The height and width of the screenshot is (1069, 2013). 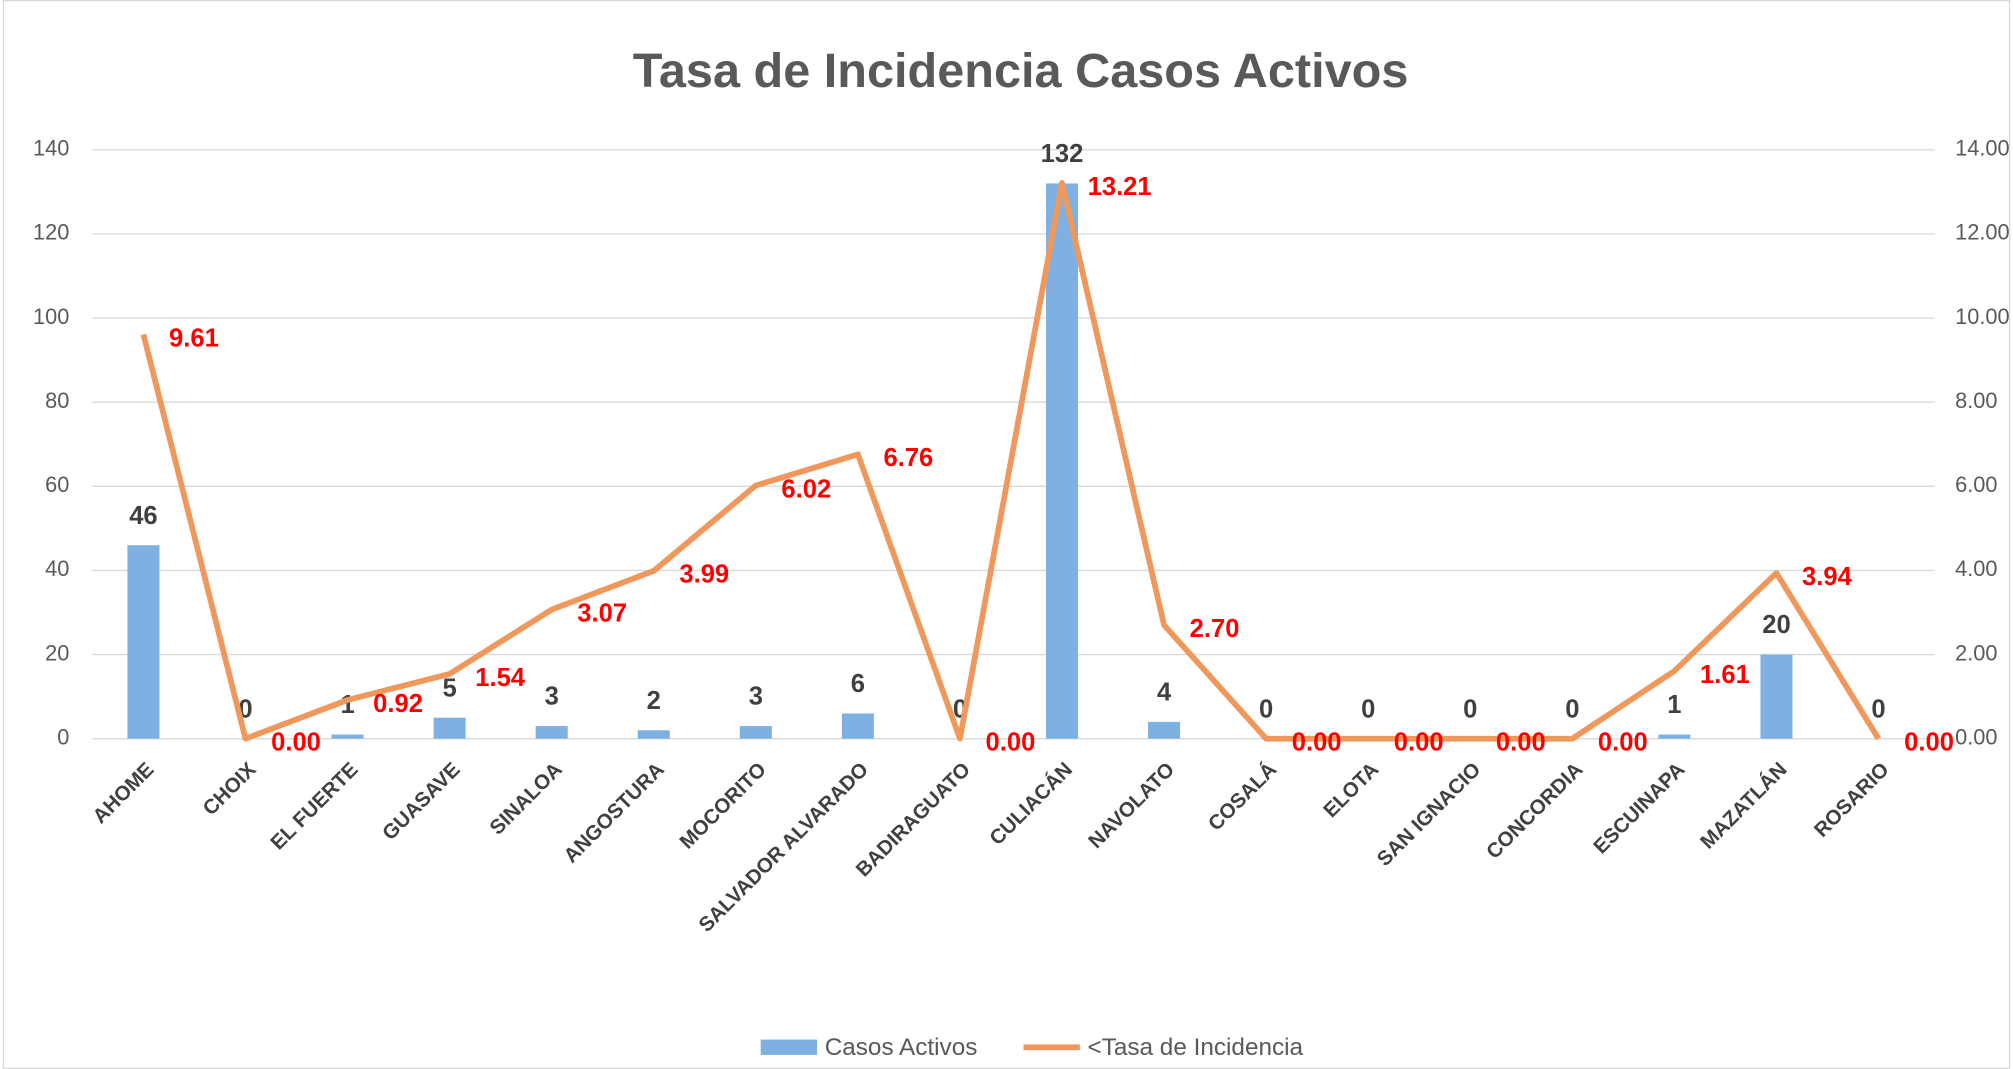 What do you see at coordinates (51, 232) in the screenshot?
I see `y-tick-label: 120` at bounding box center [51, 232].